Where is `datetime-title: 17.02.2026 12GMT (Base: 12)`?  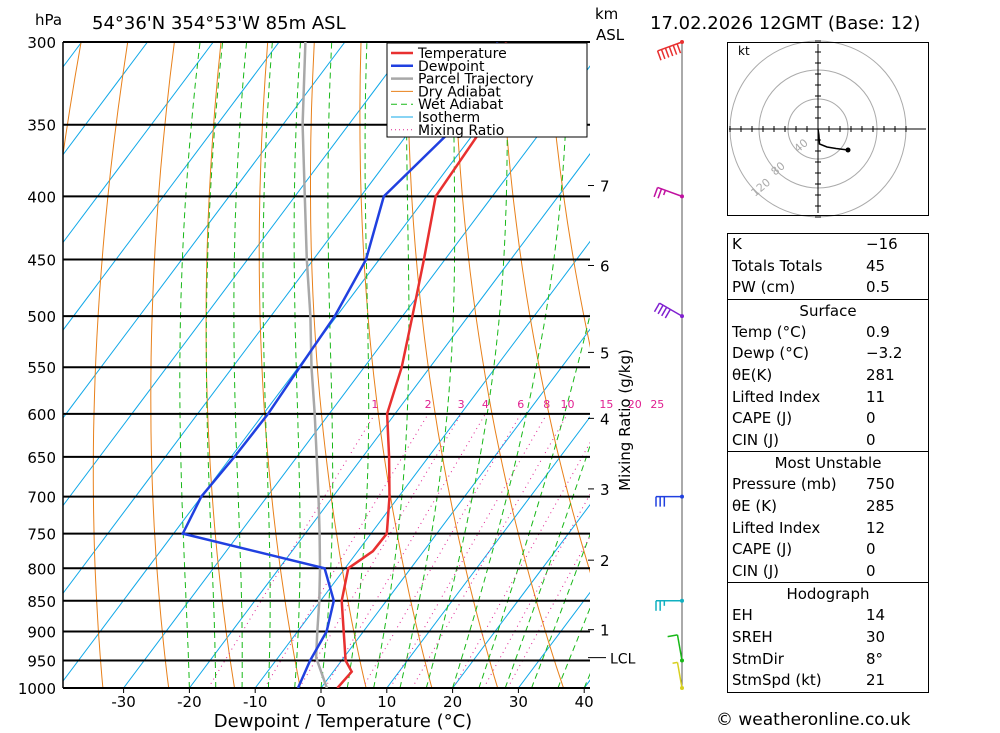 datetime-title: 17.02.2026 12GMT (Base: 12) is located at coordinates (785, 23).